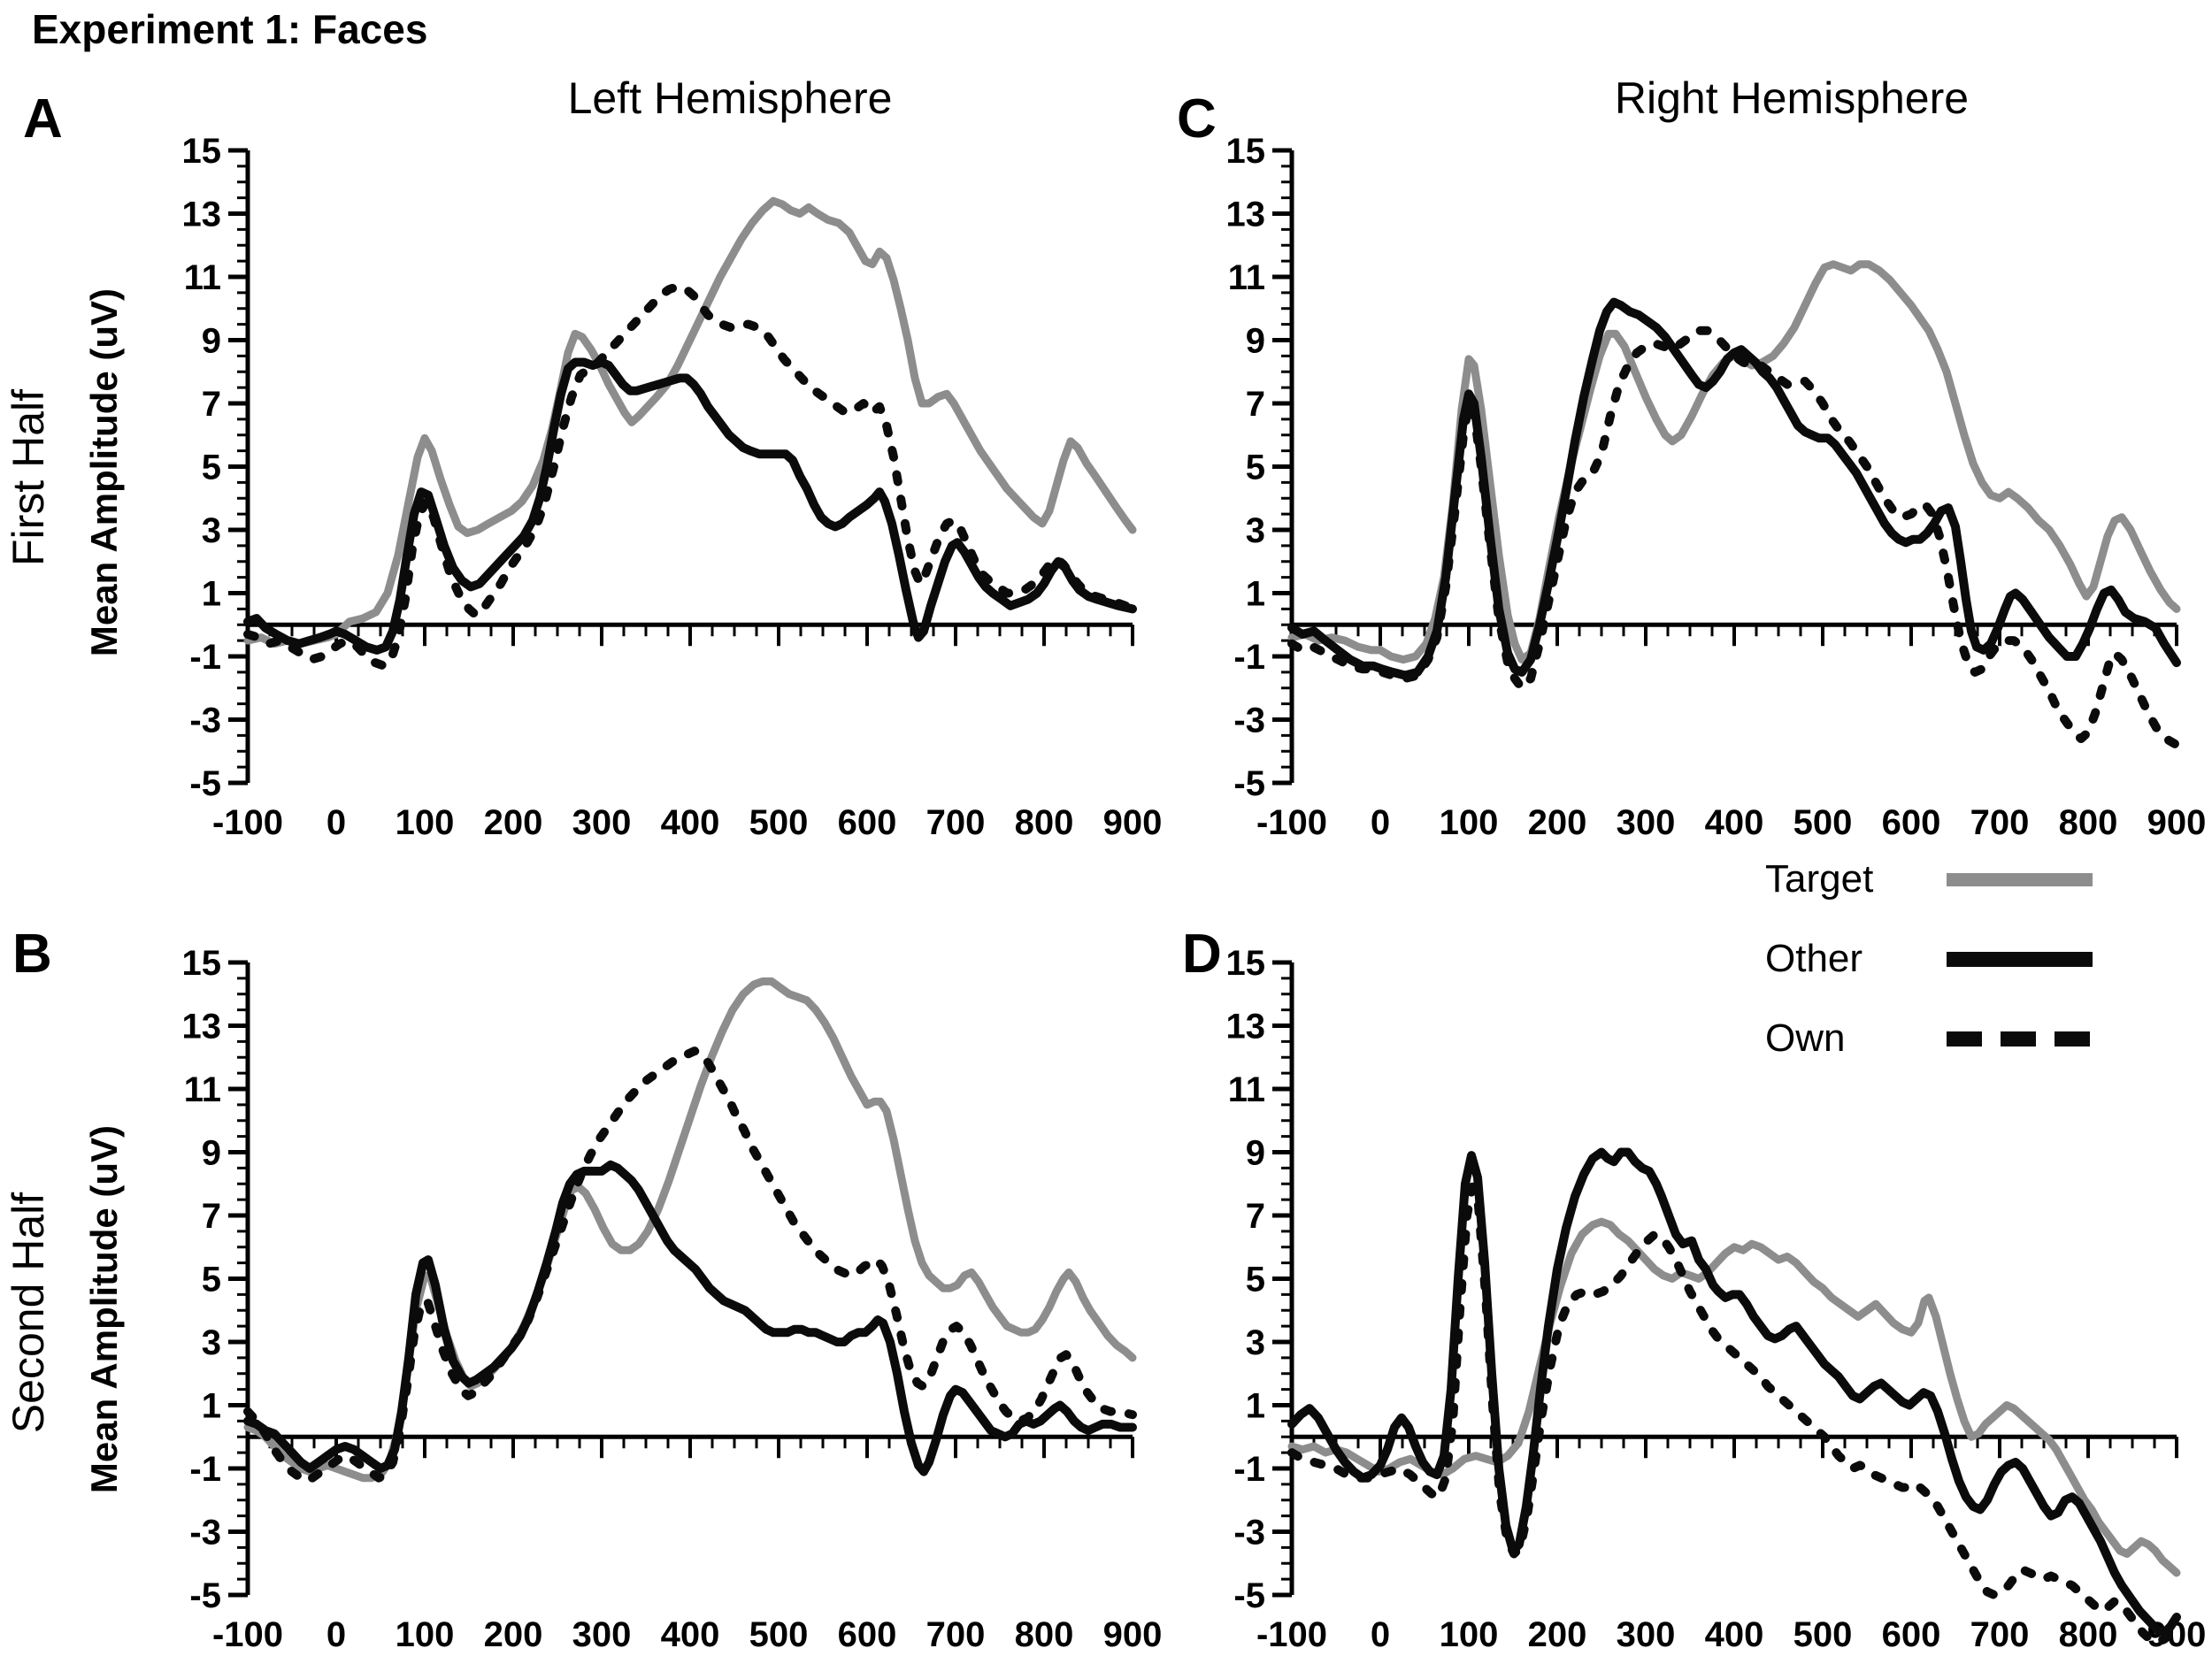 This screenshot has width=2212, height=1679. I want to click on other-line-swatch, so click(2020, 959).